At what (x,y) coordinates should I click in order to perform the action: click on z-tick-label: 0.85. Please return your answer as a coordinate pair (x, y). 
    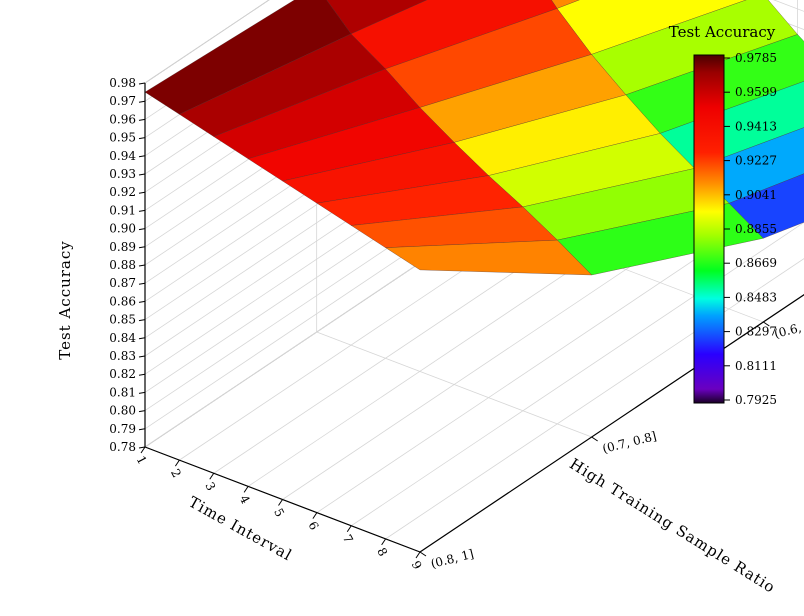
    Looking at the image, I should click on (122, 320).